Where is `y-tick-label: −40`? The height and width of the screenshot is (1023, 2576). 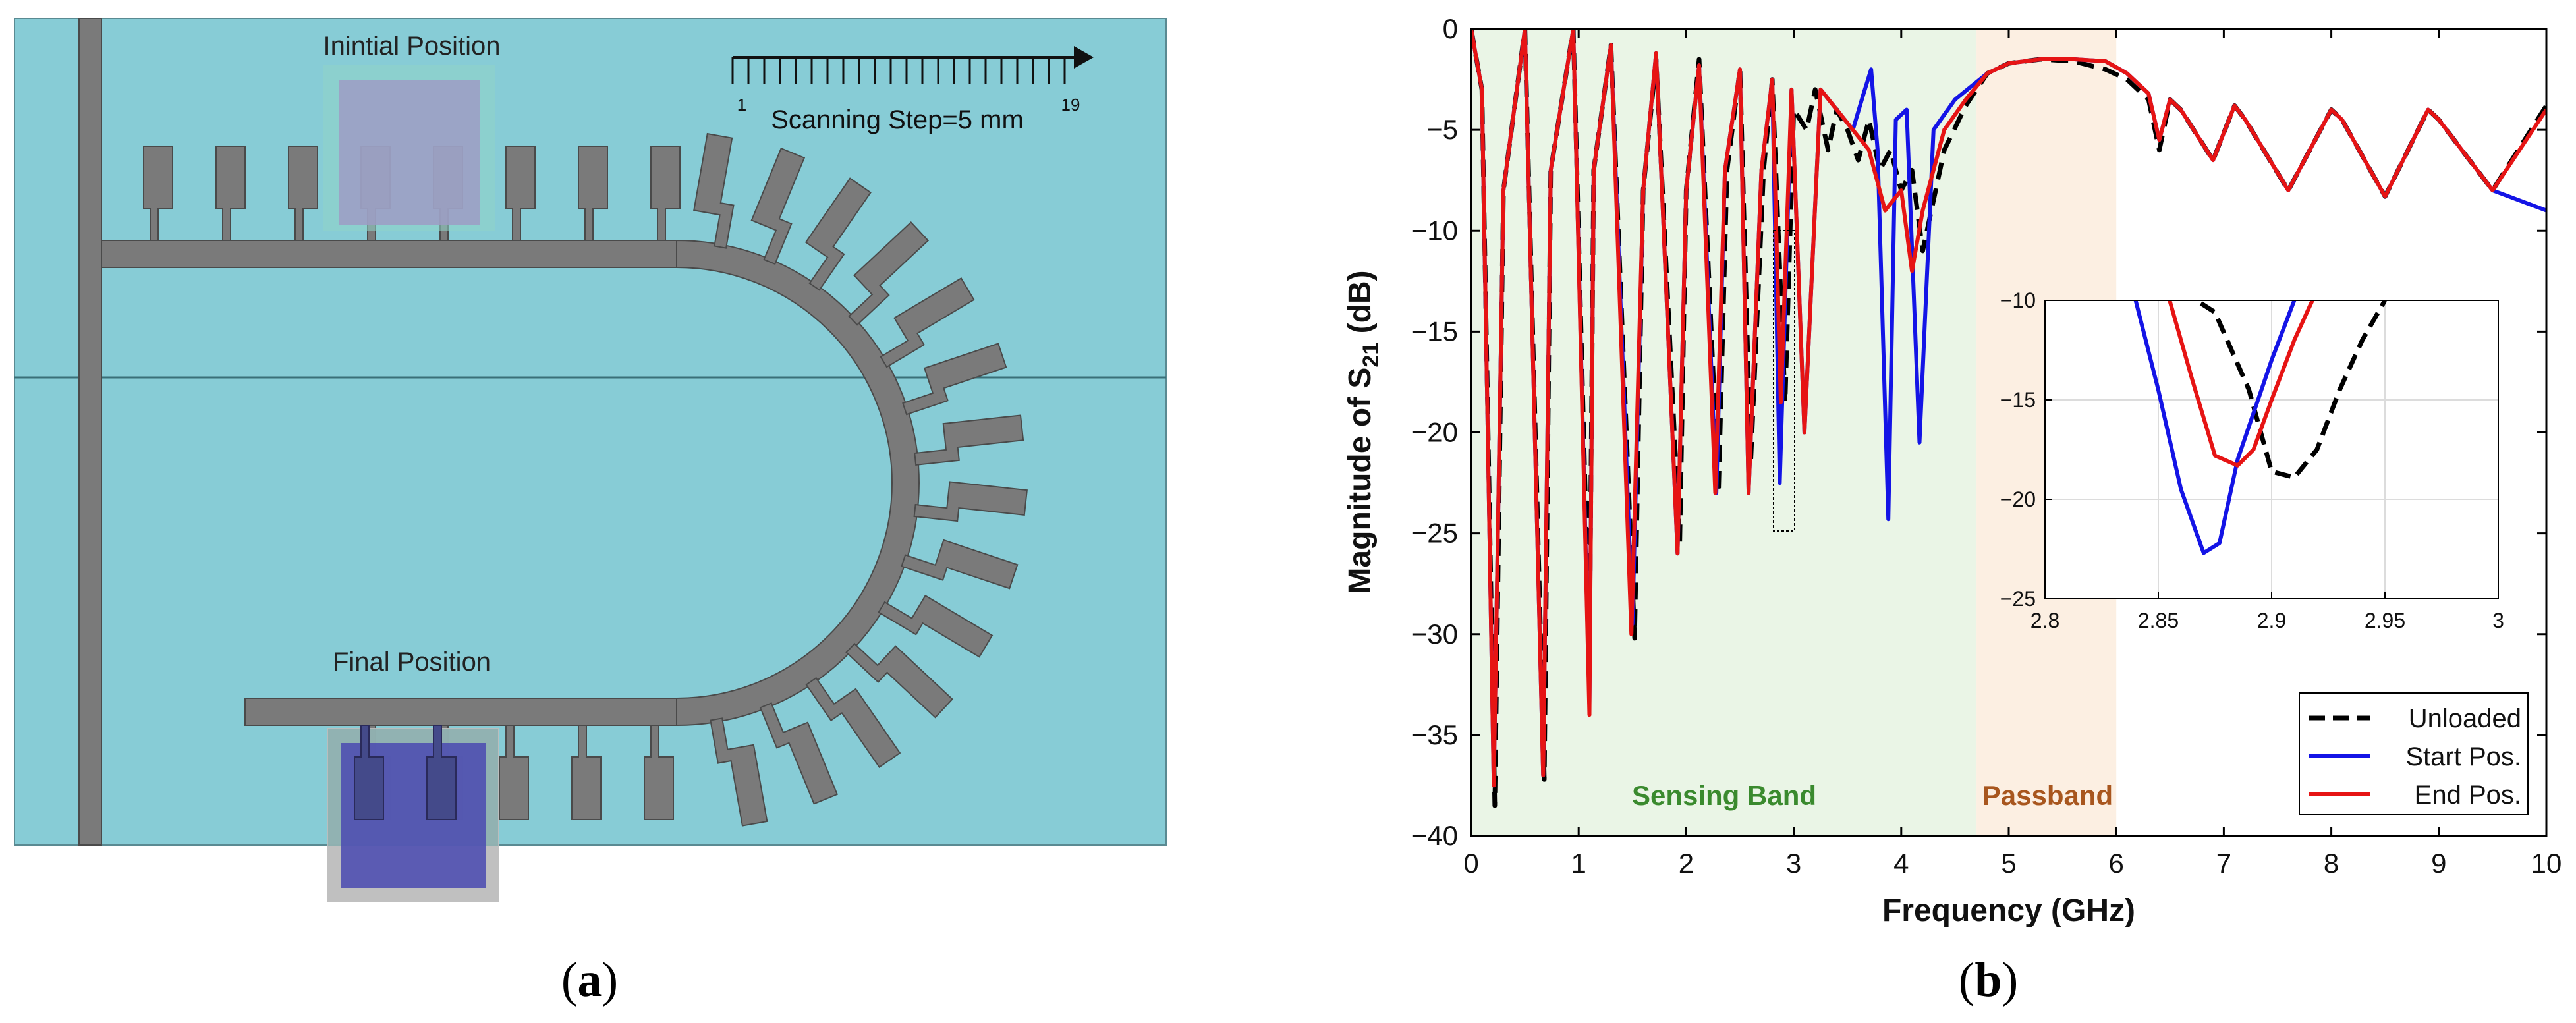
y-tick-label: −40 is located at coordinates (1434, 835).